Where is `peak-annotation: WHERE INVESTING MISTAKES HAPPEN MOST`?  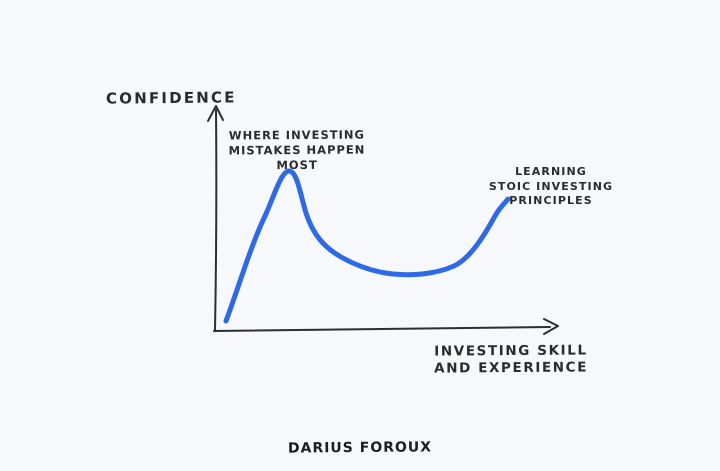
peak-annotation: WHERE INVESTING MISTAKES HAPPEN MOST is located at coordinates (297, 151).